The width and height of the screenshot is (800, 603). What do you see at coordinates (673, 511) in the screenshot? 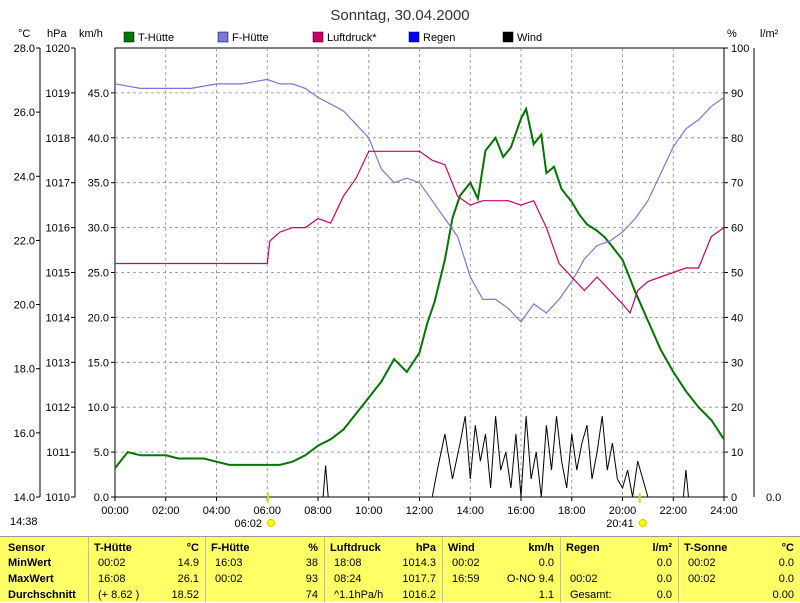
I see `x-tick-label: 22:00` at bounding box center [673, 511].